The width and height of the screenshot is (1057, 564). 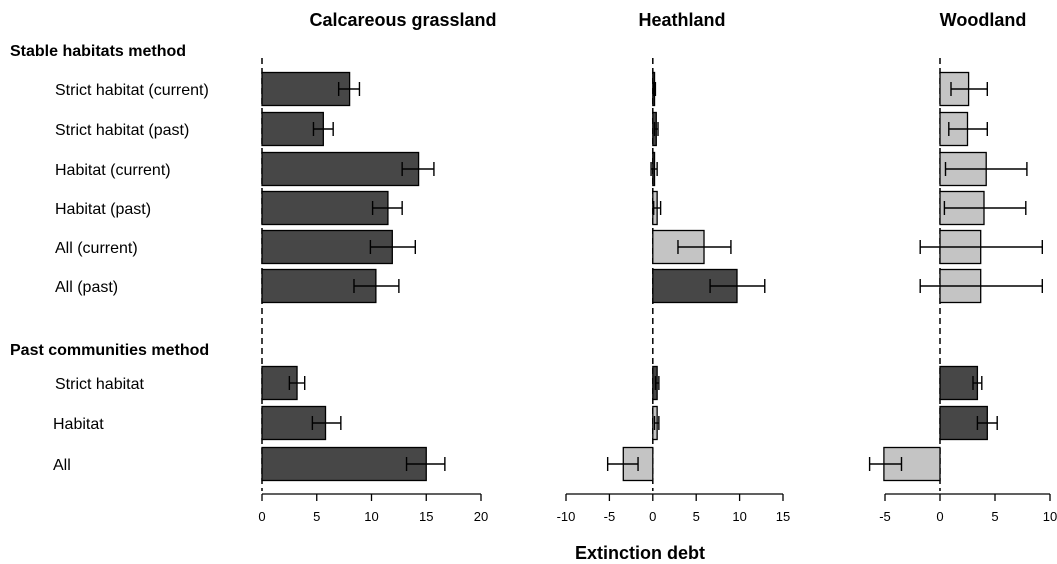 I want to click on x-axis-title: Extinction debt, so click(x=640, y=553).